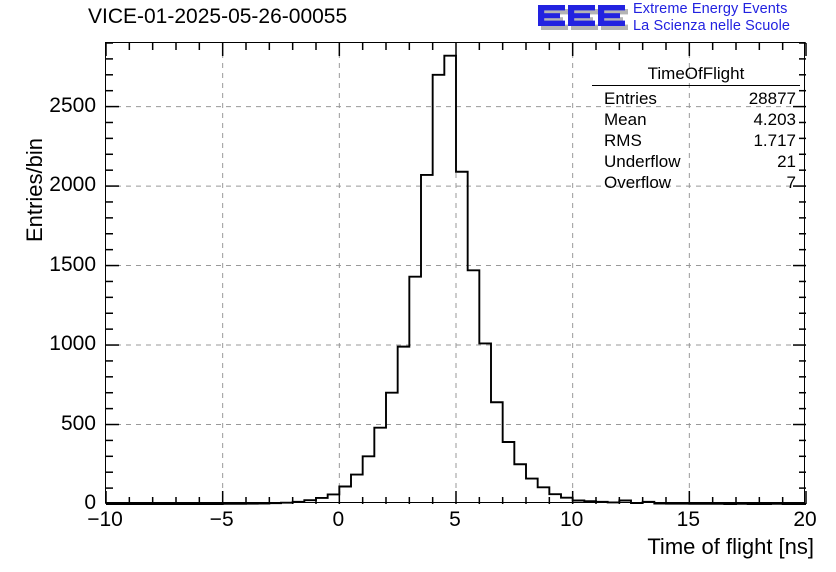  Describe the element at coordinates (696, 73) in the screenshot. I see `stats-title: TimeOfFlight` at that location.